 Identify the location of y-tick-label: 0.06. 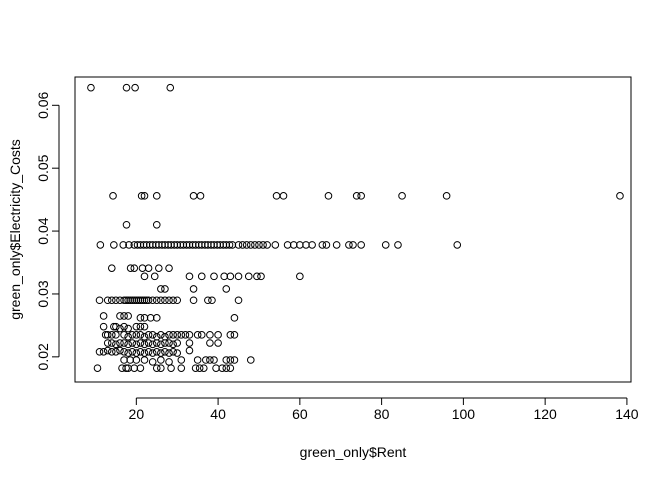
(43, 104).